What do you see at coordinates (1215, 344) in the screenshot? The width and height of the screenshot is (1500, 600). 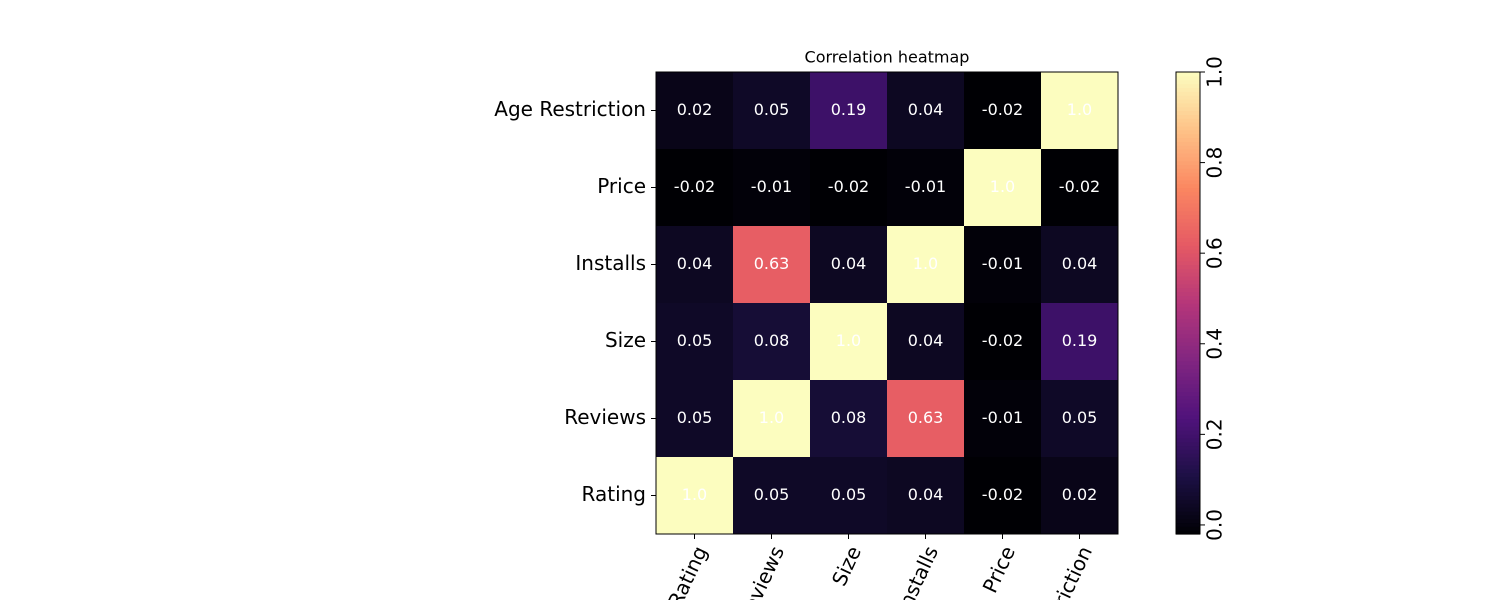 I see `colorbar-tick-label: 0.4` at bounding box center [1215, 344].